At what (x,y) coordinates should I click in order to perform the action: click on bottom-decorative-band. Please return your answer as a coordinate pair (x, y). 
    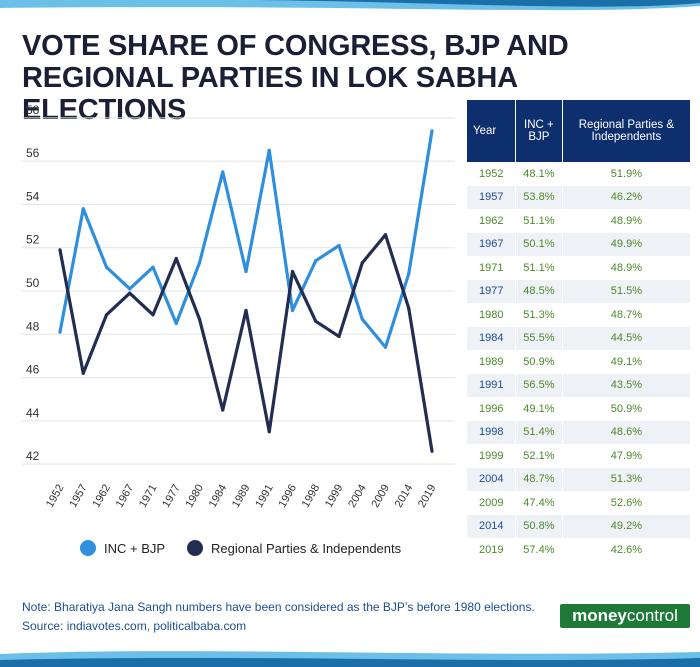
    Looking at the image, I should click on (350, 659).